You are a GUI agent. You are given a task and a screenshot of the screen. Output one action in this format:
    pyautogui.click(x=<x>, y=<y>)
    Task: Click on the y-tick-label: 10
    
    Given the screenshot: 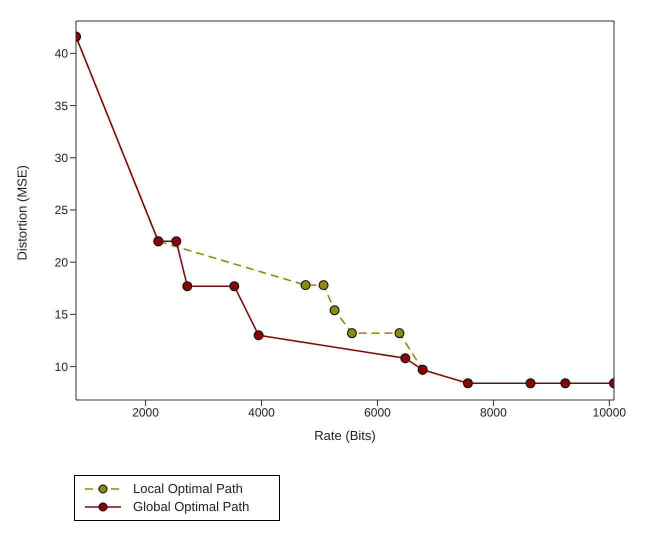 What is the action you would take?
    pyautogui.click(x=61, y=367)
    